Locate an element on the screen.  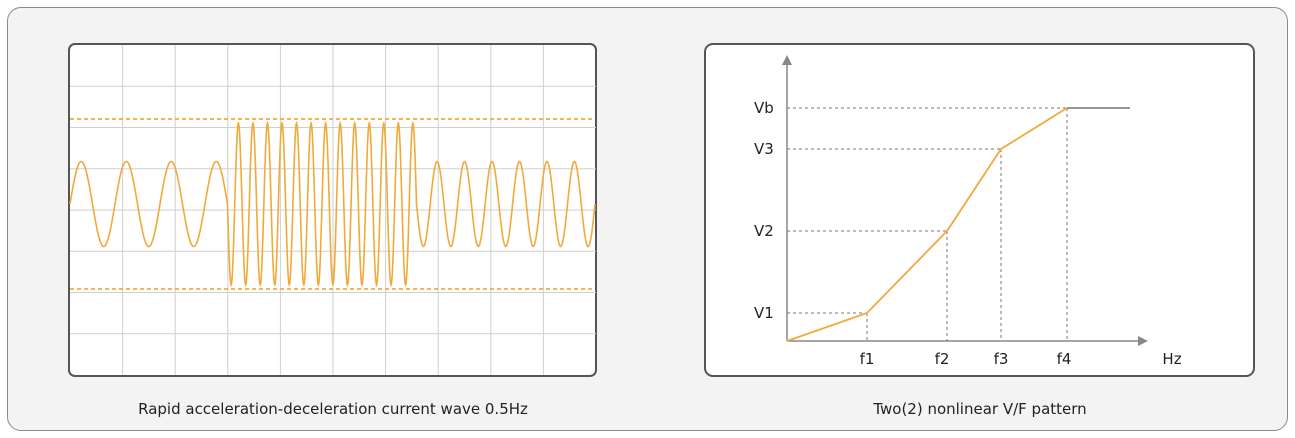
vf-curve is located at coordinates (927, 224).